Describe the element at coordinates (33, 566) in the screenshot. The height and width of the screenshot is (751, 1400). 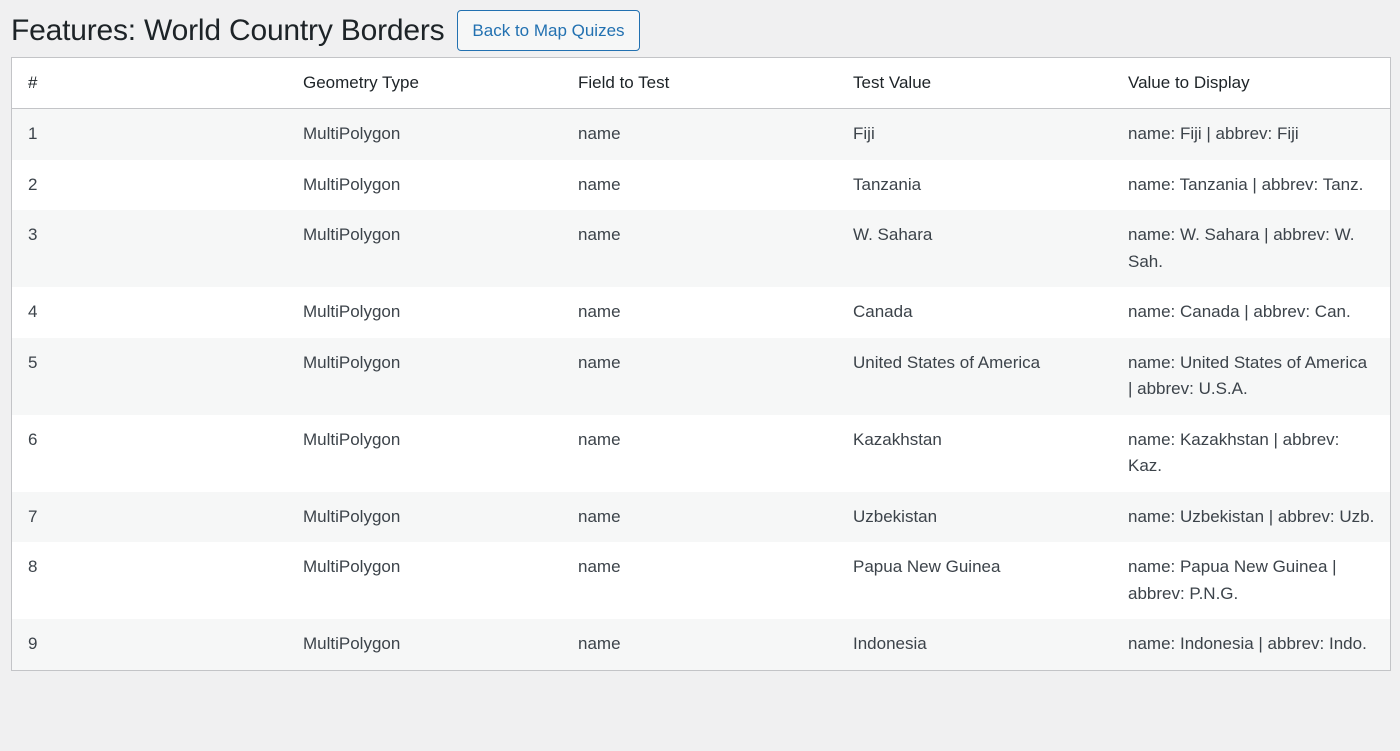
I see `row-number-cell: 8` at that location.